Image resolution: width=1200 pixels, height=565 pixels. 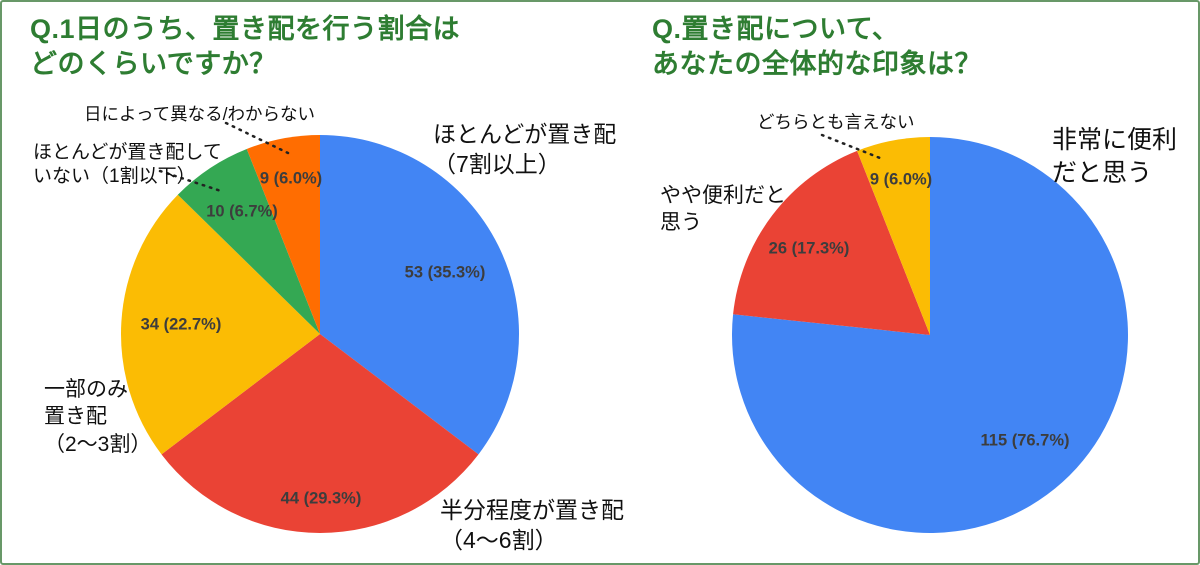 I want to click on callout-somewhat-convenient: やや便利だと 思う, so click(x=723, y=209).